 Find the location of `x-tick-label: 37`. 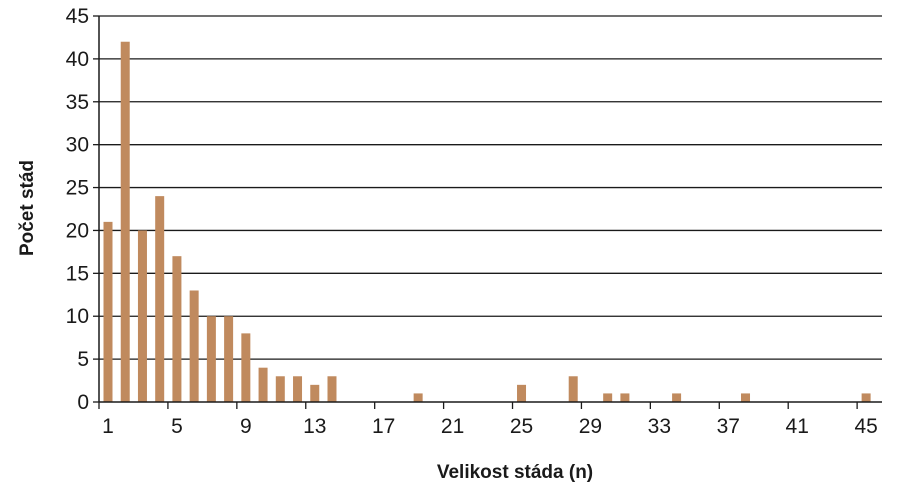

x-tick-label: 37 is located at coordinates (728, 426).